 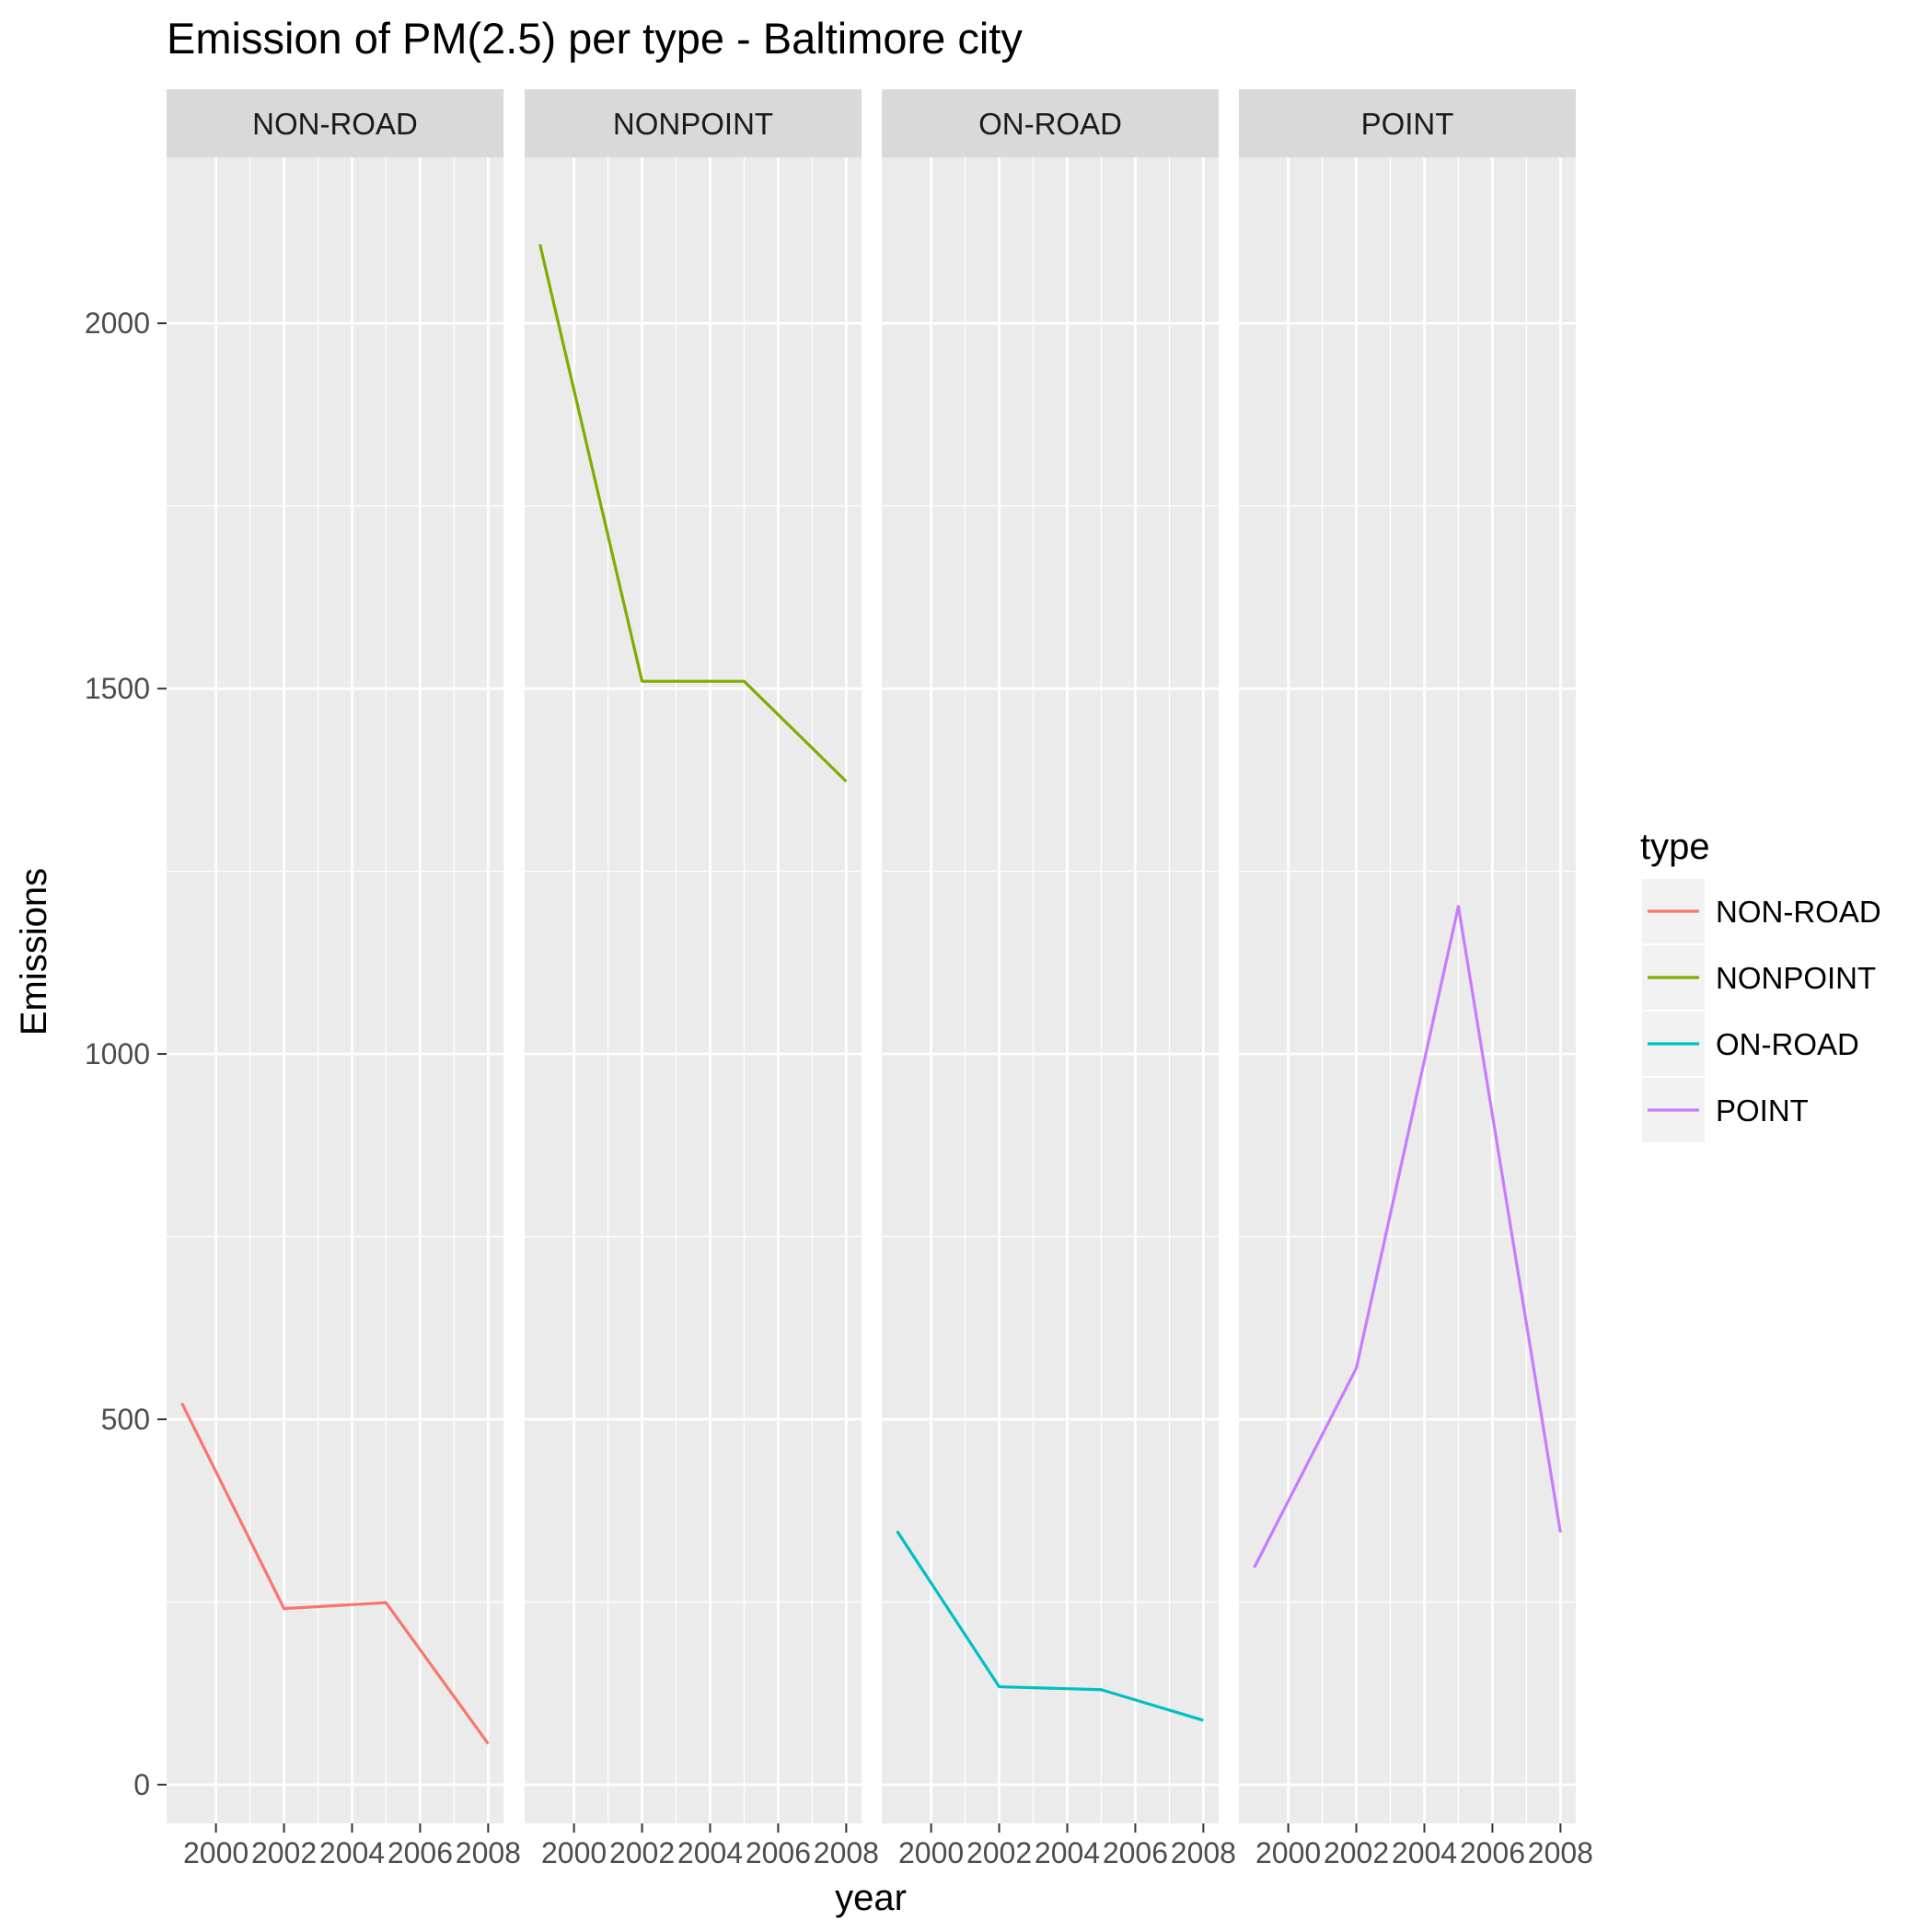 I want to click on series-line-nonpoint, so click(x=693, y=514).